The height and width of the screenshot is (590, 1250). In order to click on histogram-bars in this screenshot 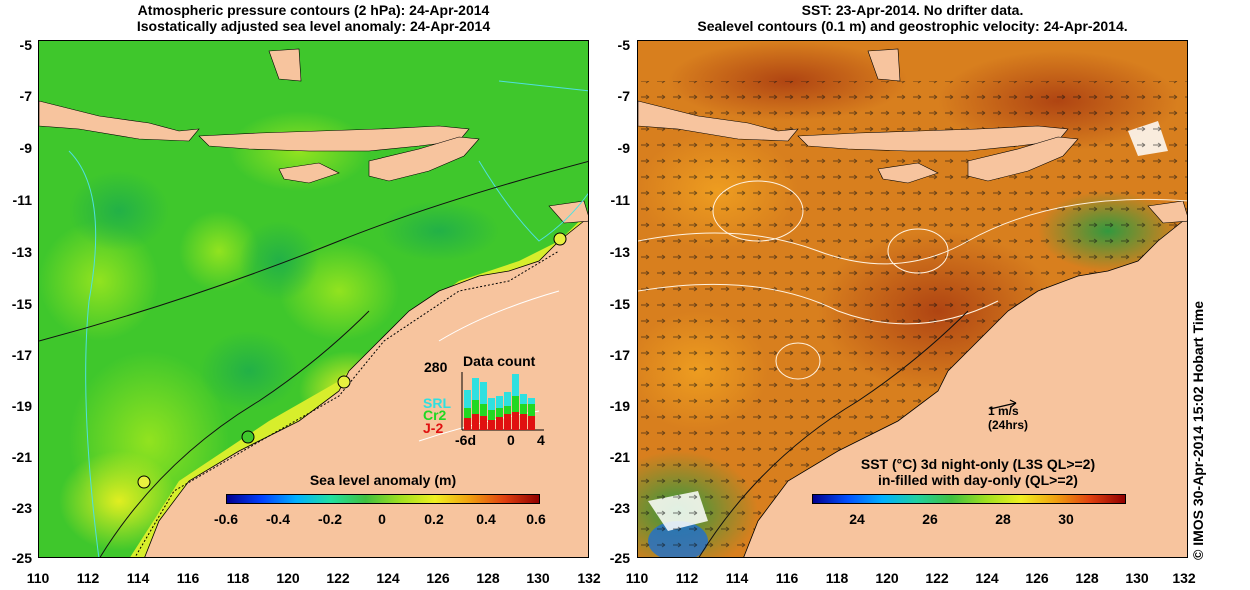, I will do `click(499, 402)`.